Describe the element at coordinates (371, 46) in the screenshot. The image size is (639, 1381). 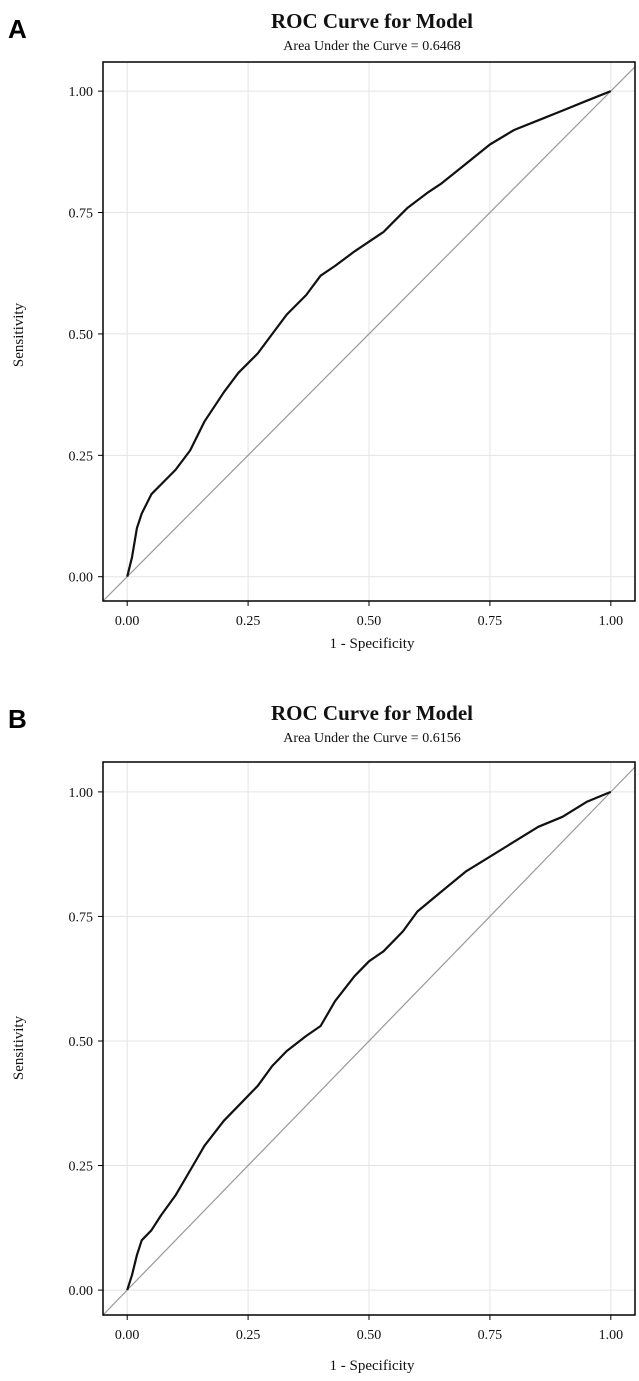
I see `chart-subtitle: Area Under the Curve = 0.6468` at that location.